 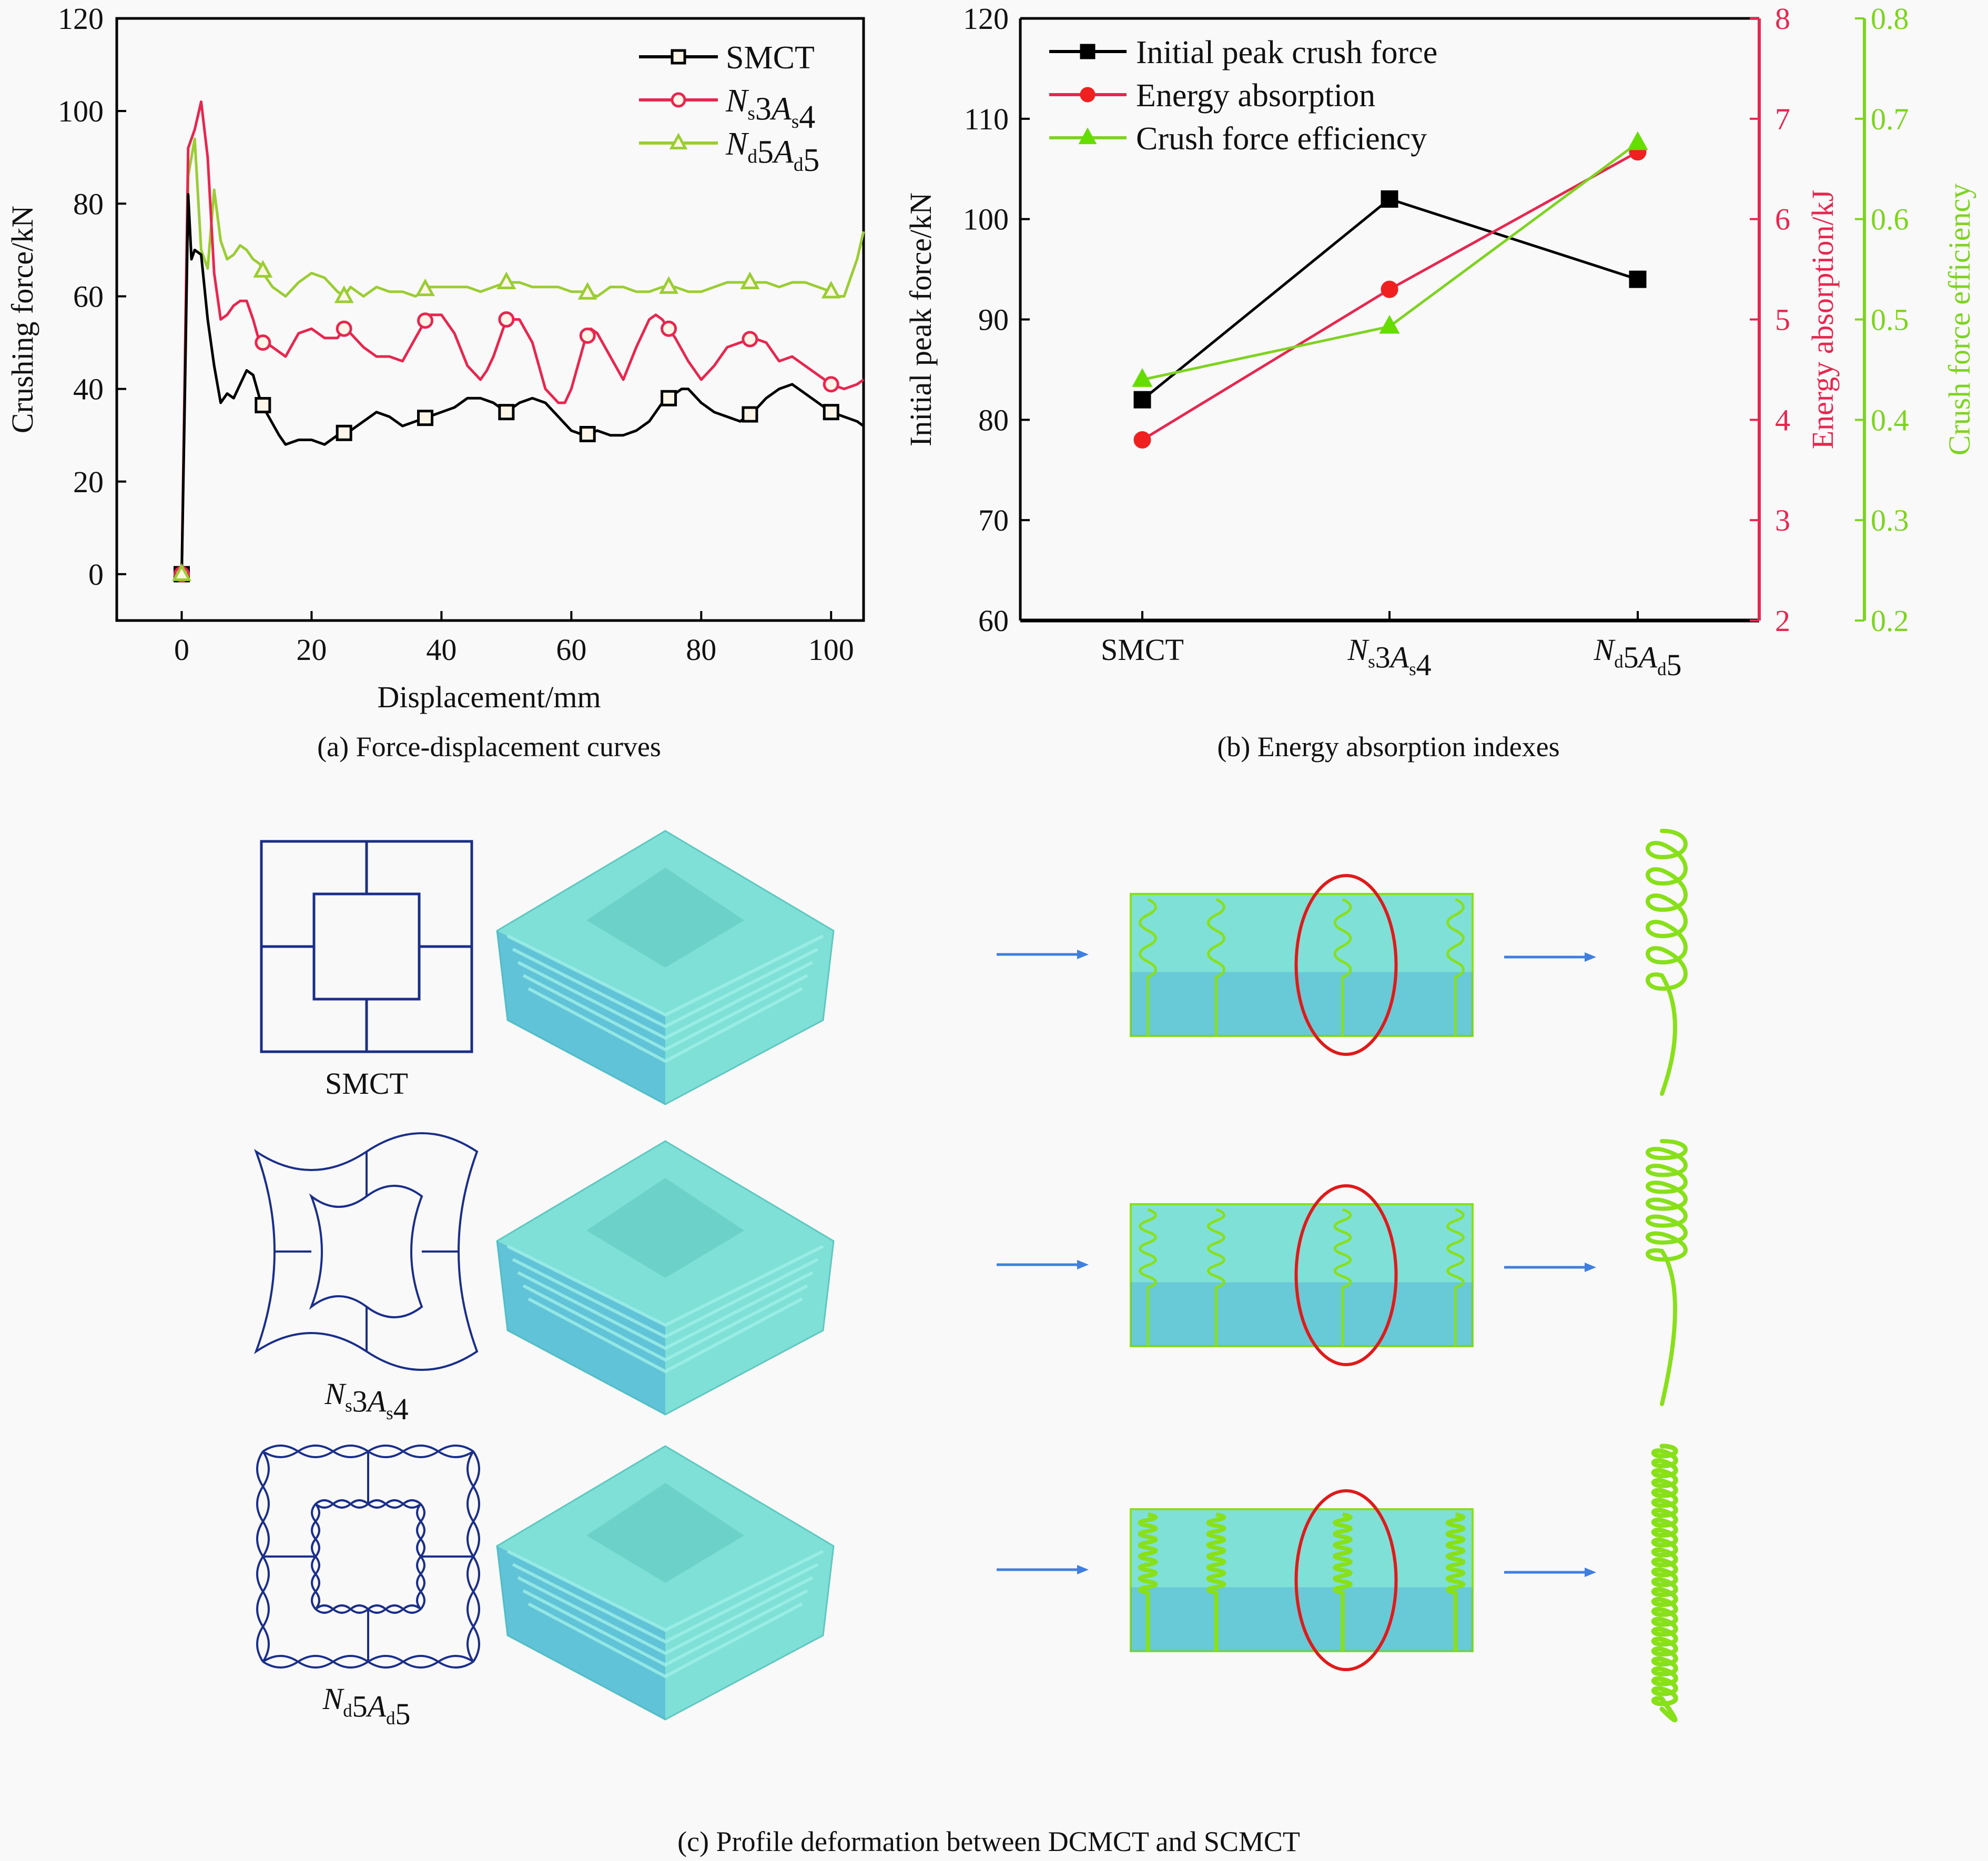 What do you see at coordinates (1782, 19) in the screenshot?
I see `energy-tick-label: 8` at bounding box center [1782, 19].